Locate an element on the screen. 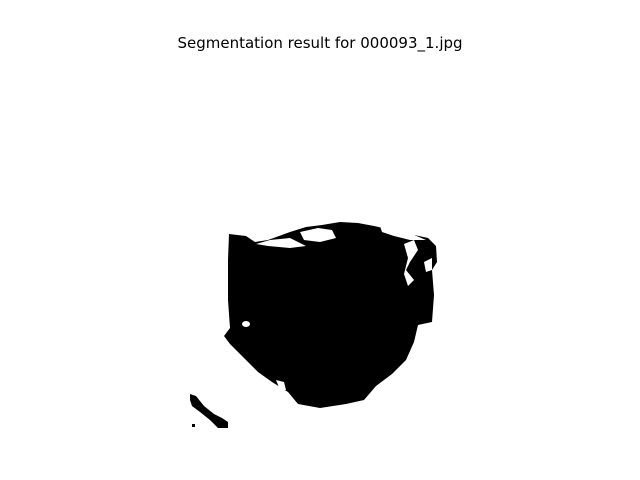  mask-hole-bottom-left is located at coordinates (281, 385).